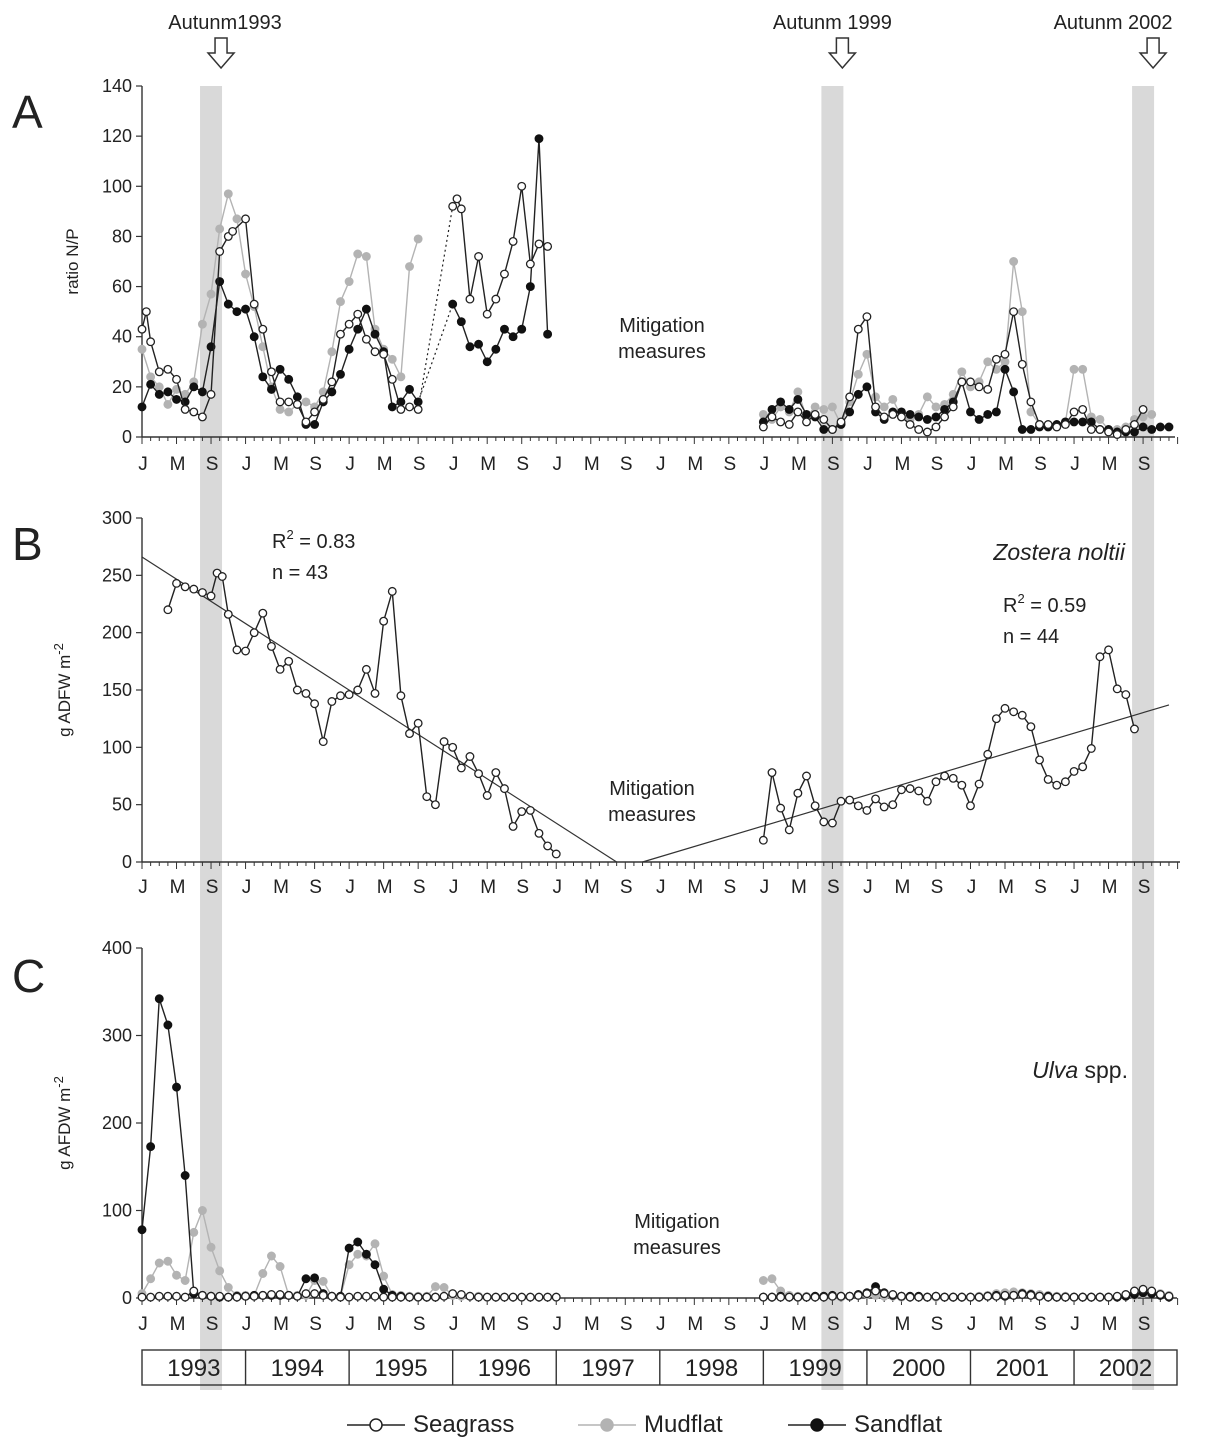  Describe the element at coordinates (27, 112) in the screenshot. I see `panel-letter: A` at that location.